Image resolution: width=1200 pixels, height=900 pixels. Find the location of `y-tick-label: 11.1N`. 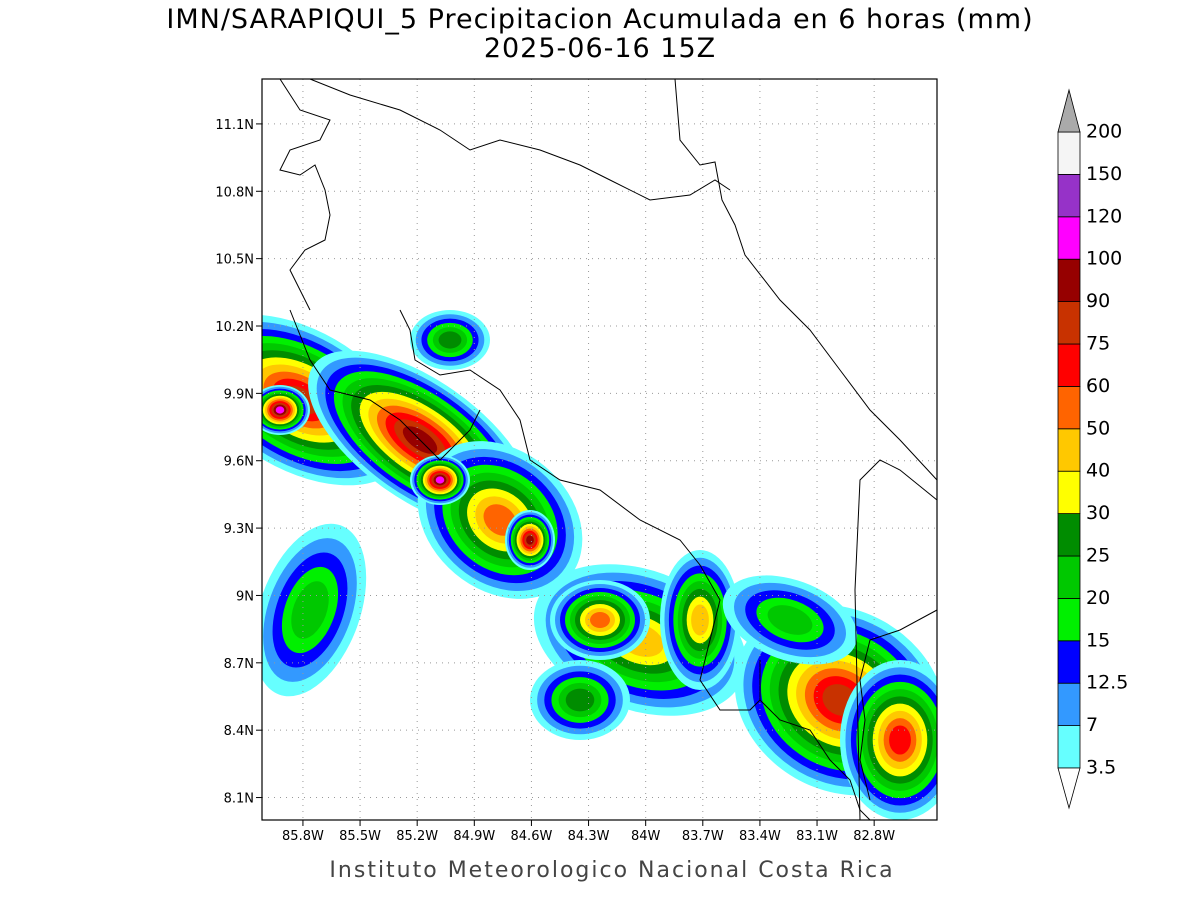

y-tick-label: 11.1N is located at coordinates (234, 125).